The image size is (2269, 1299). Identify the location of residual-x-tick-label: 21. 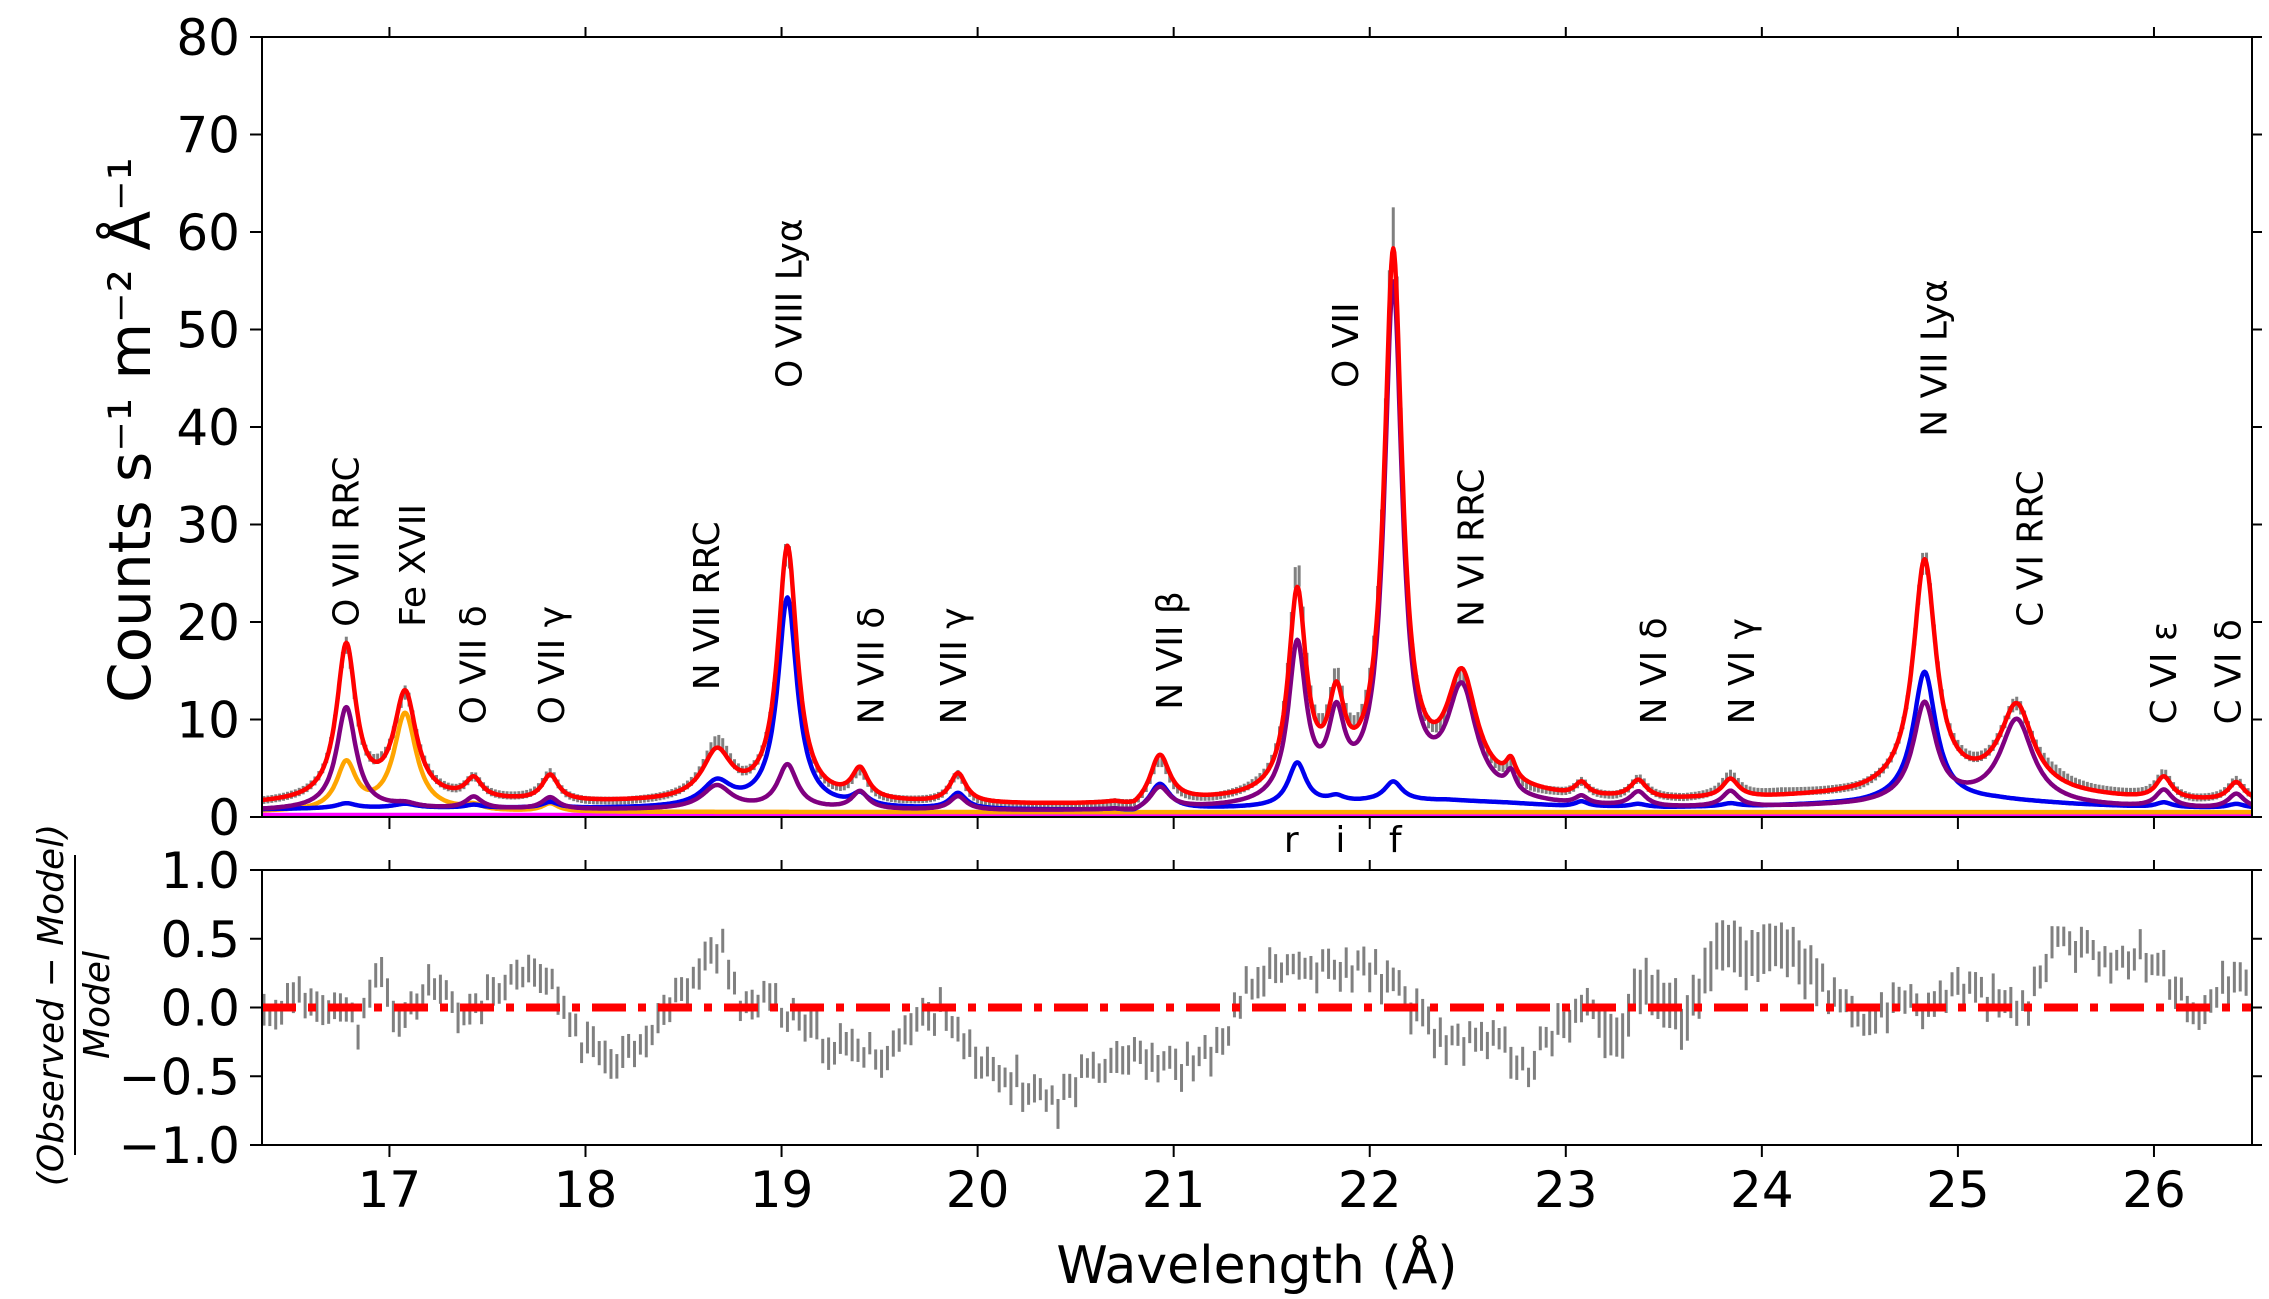
(1174, 1190).